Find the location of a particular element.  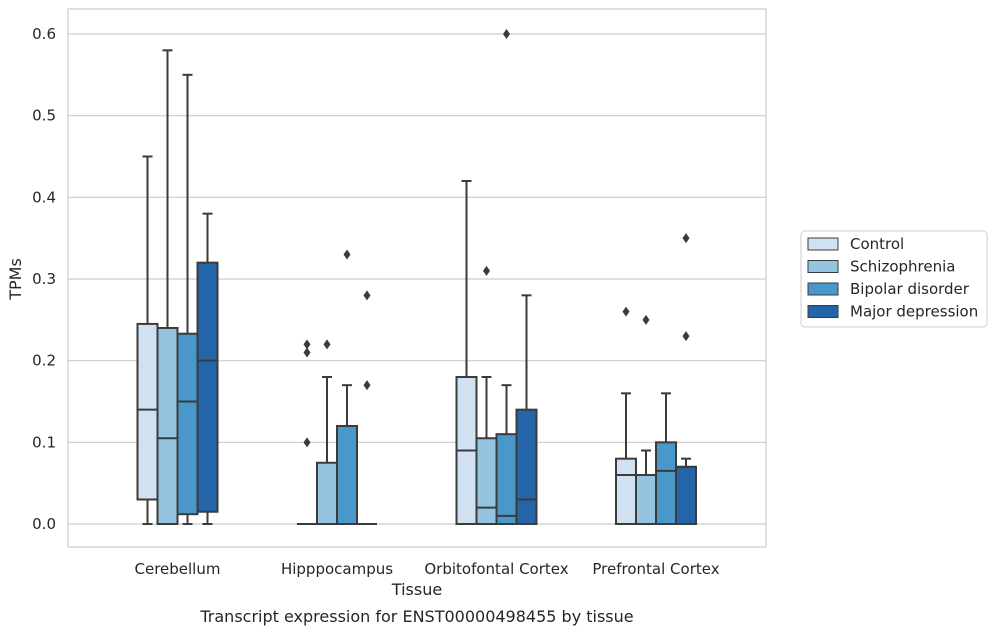

legend-label: Schizophrenia is located at coordinates (902, 267).